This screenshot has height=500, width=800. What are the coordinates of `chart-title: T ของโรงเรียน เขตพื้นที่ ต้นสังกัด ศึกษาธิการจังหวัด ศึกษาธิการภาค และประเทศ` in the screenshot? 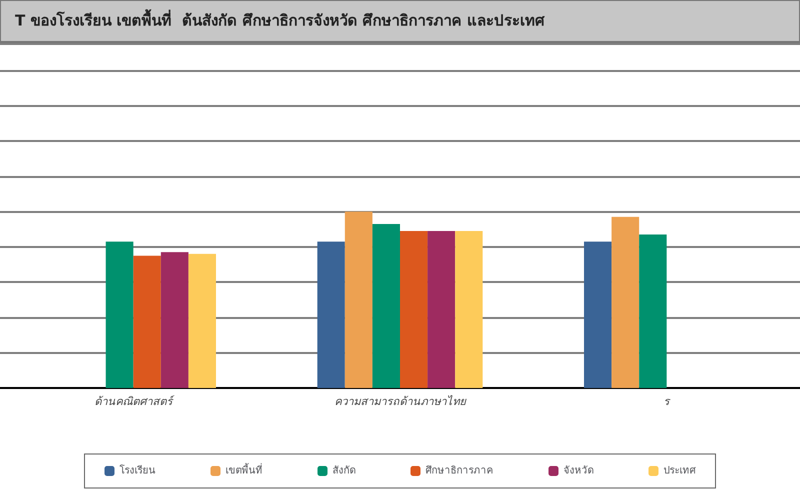 It's located at (280, 19).